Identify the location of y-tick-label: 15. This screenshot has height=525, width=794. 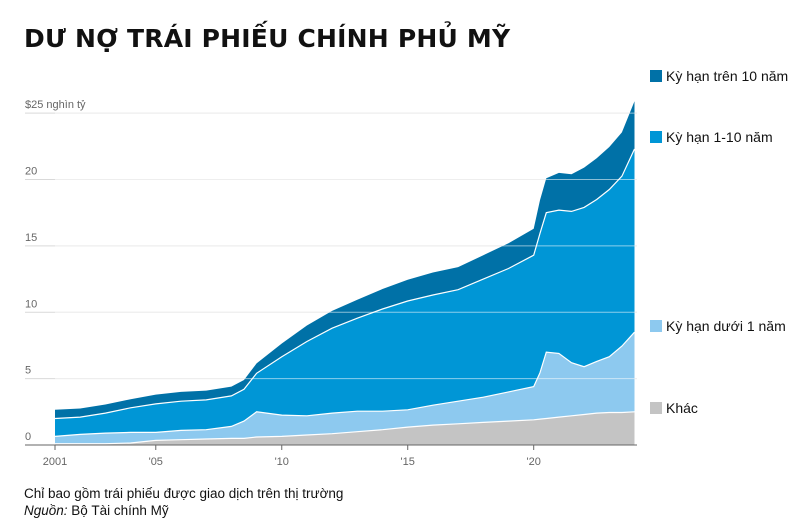
(31, 238).